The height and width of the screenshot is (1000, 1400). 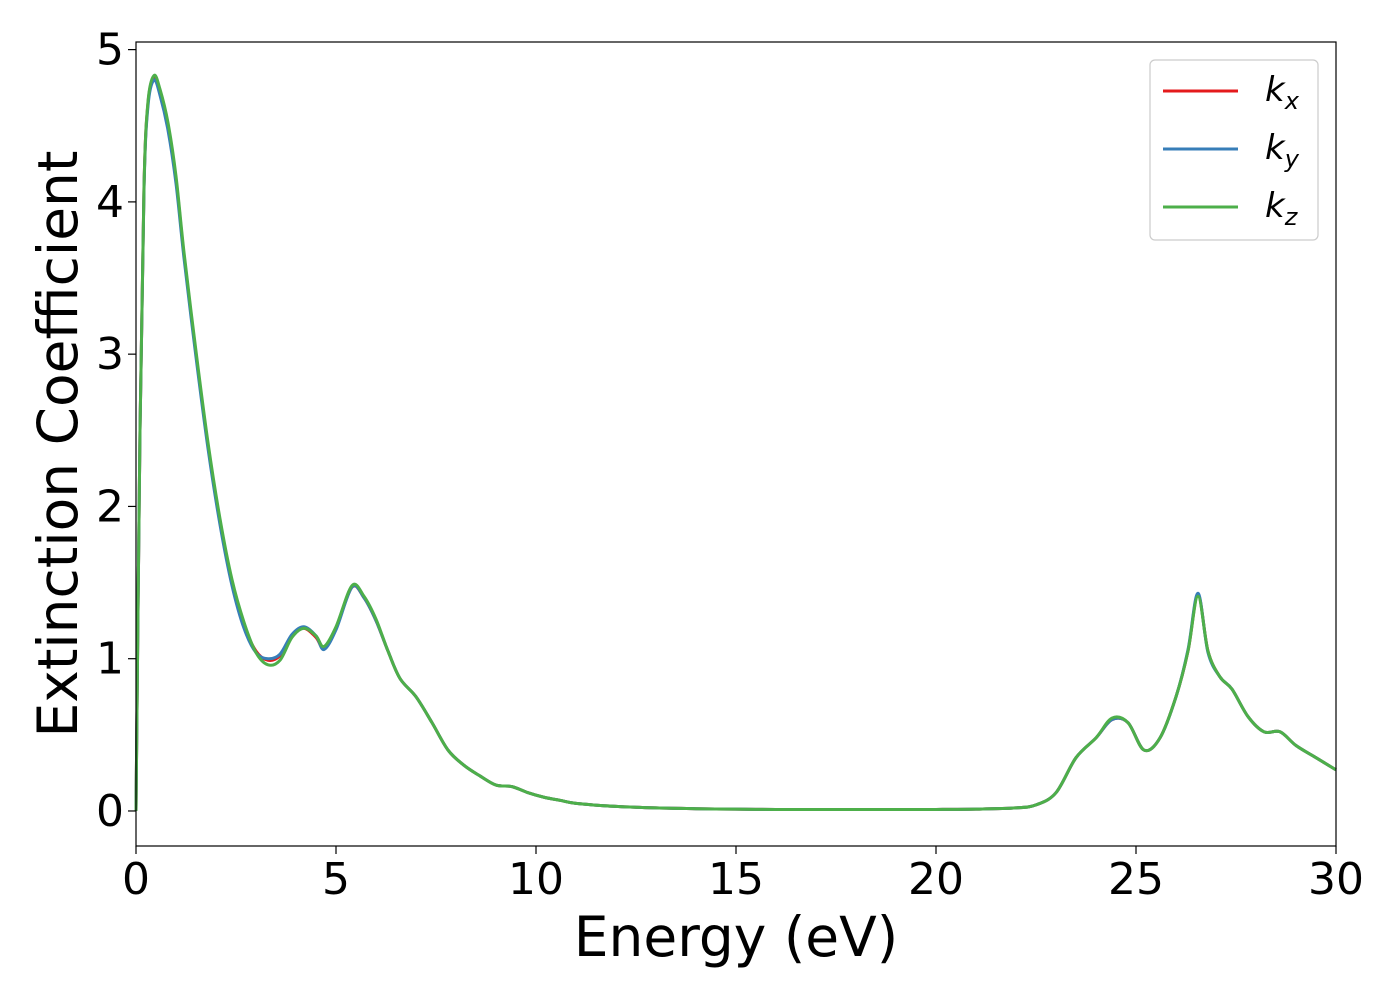 What do you see at coordinates (1282, 208) in the screenshot?
I see `legend-label-k-z: kz` at bounding box center [1282, 208].